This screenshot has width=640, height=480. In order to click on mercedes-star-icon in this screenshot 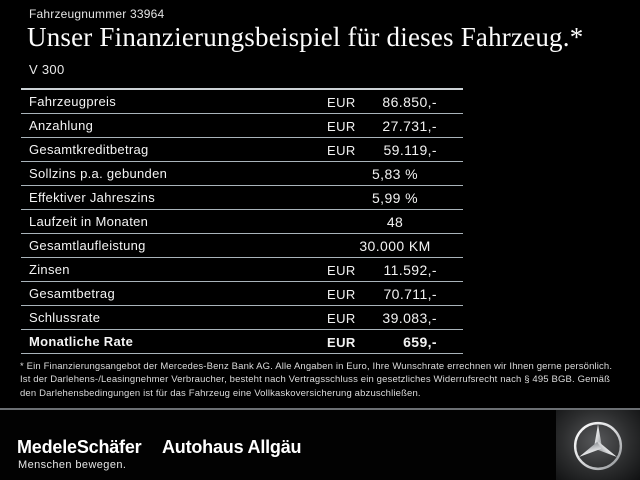, I will do `click(598, 445)`.